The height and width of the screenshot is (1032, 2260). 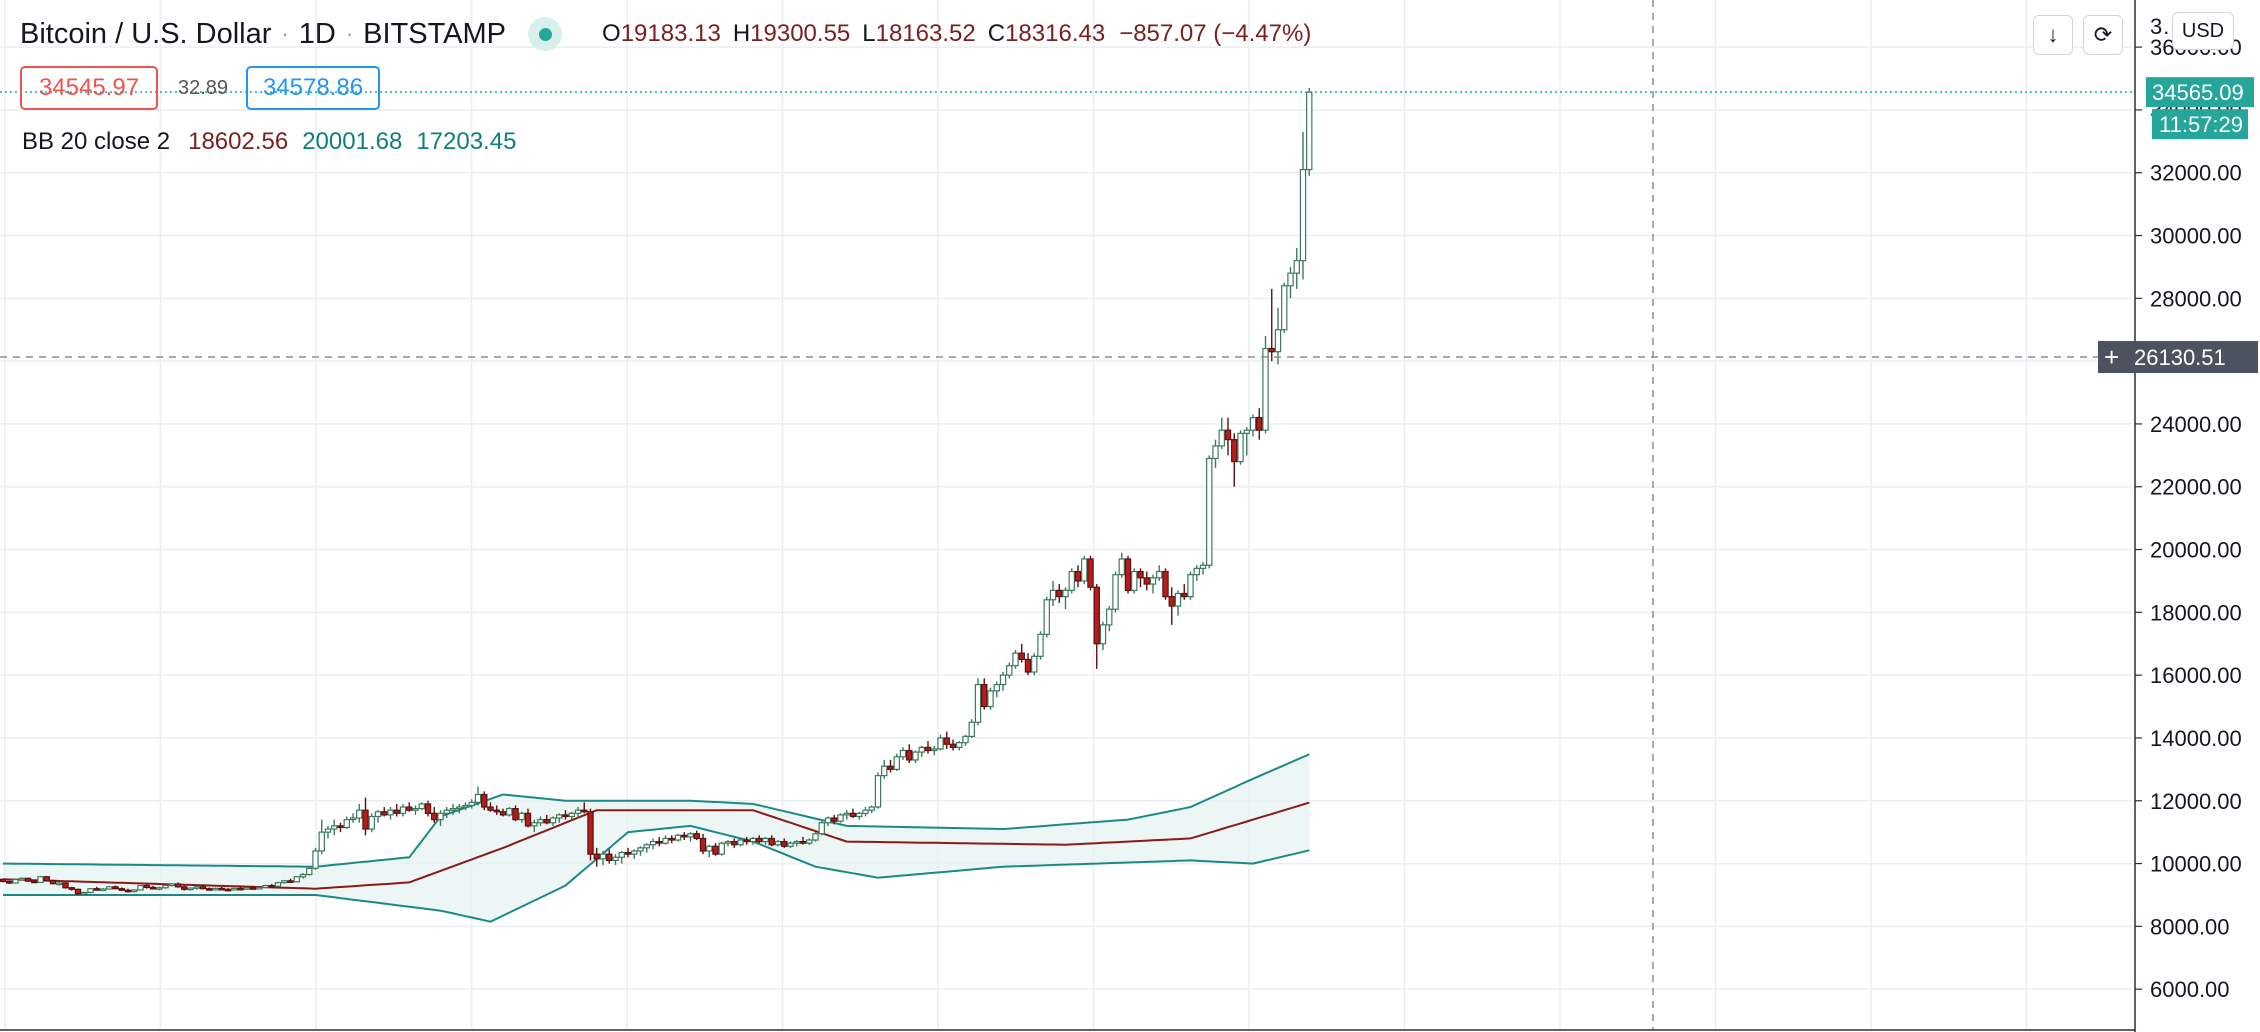 I want to click on close-label: C, so click(x=996, y=33).